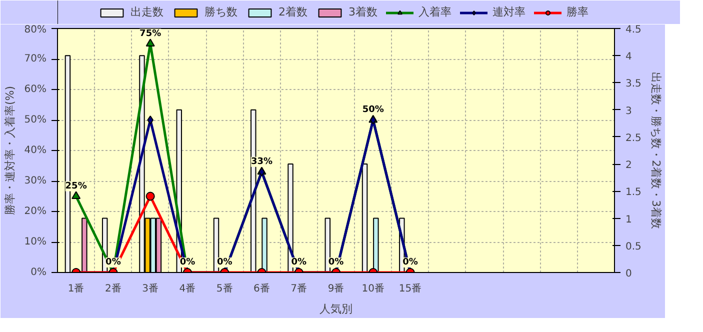 The height and width of the screenshot is (332, 703). Describe the element at coordinates (363, 12) in the screenshot. I see `legend-label: 3着数` at that location.